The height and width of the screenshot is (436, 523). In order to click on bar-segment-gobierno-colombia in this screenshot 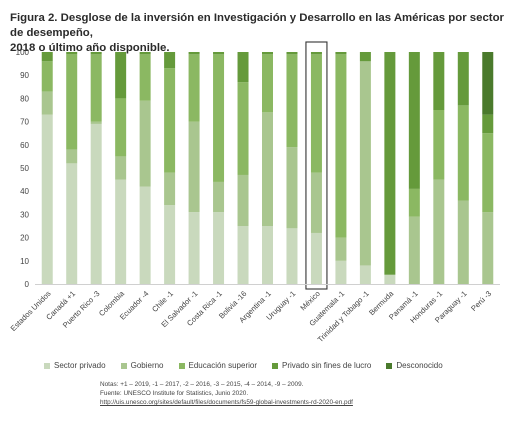, I will do `click(121, 168)`.